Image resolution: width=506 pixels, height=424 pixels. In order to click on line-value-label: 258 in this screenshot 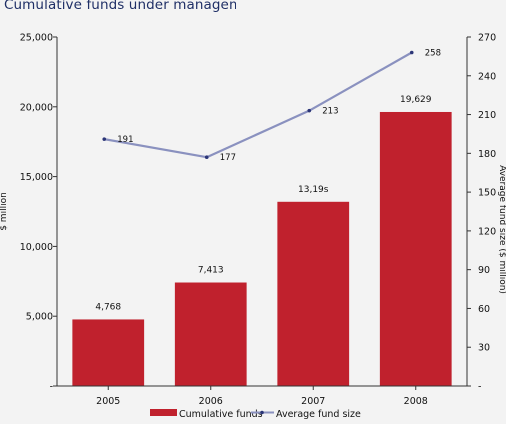, I will do `click(433, 54)`.